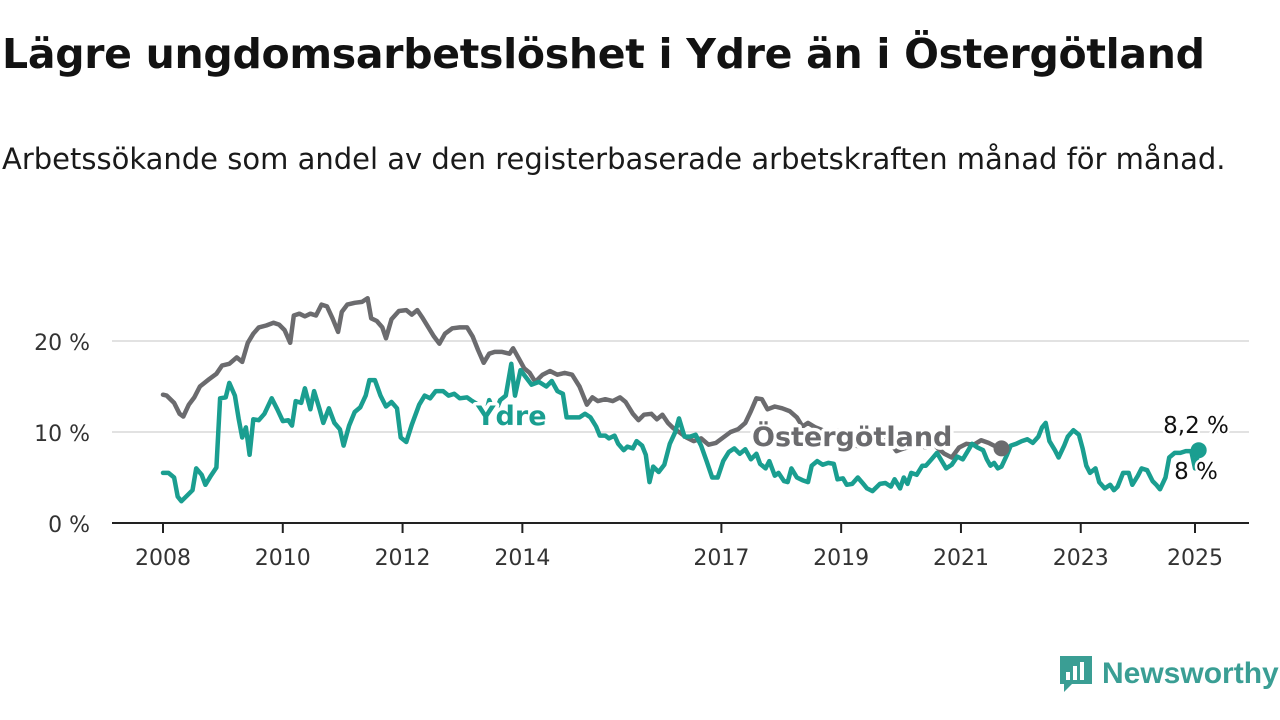 Image resolution: width=1280 pixels, height=720 pixels. I want to click on x-tick-label: 2010, so click(283, 558).